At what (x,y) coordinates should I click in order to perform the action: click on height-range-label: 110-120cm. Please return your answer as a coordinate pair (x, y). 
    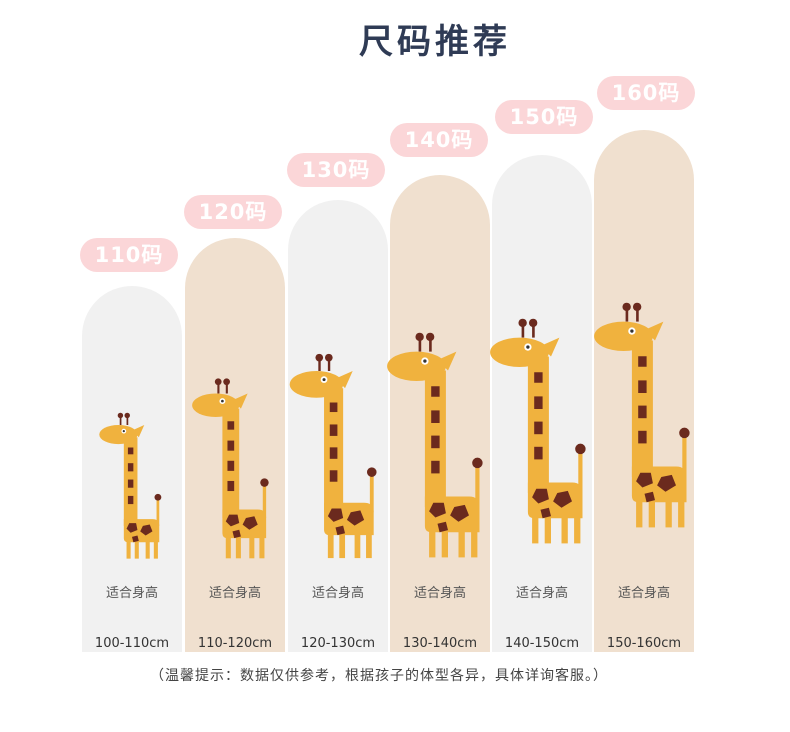
    Looking at the image, I should click on (235, 643).